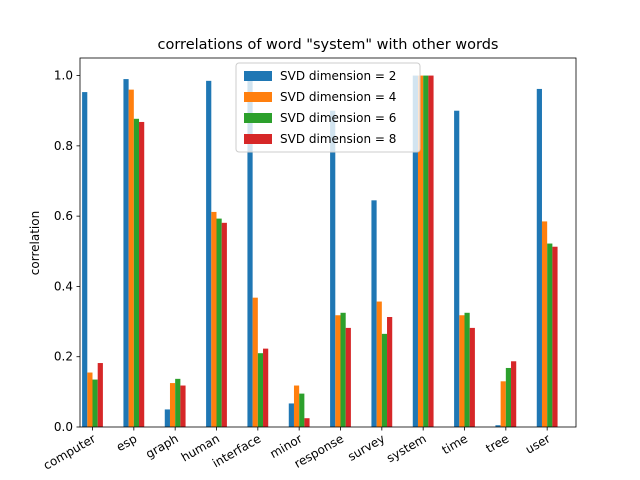  I want to click on x-tick-label: system, so click(406, 448).